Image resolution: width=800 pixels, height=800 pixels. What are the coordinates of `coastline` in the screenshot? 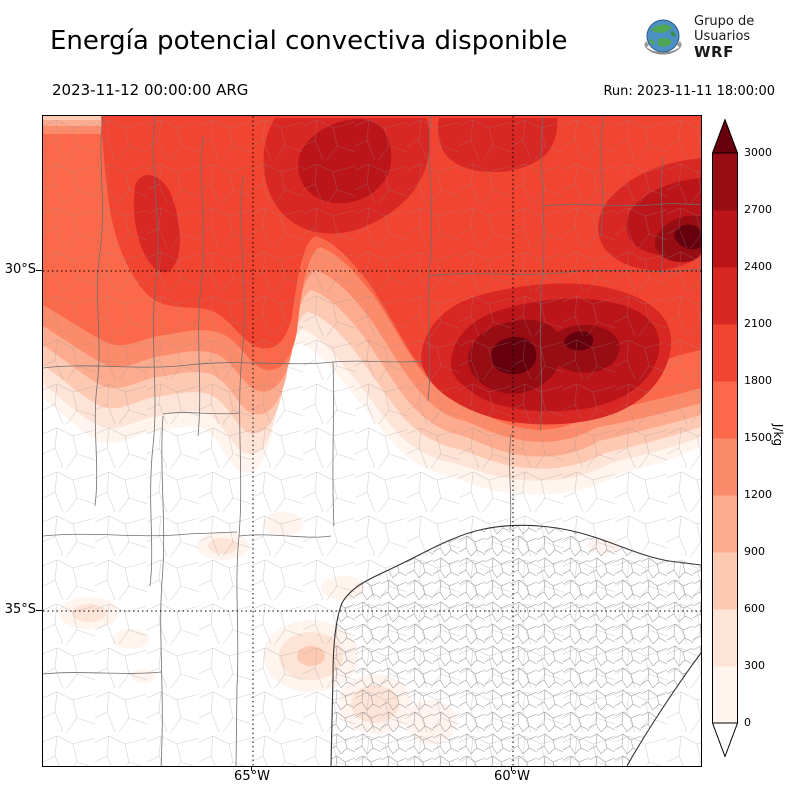 It's located at (663, 709).